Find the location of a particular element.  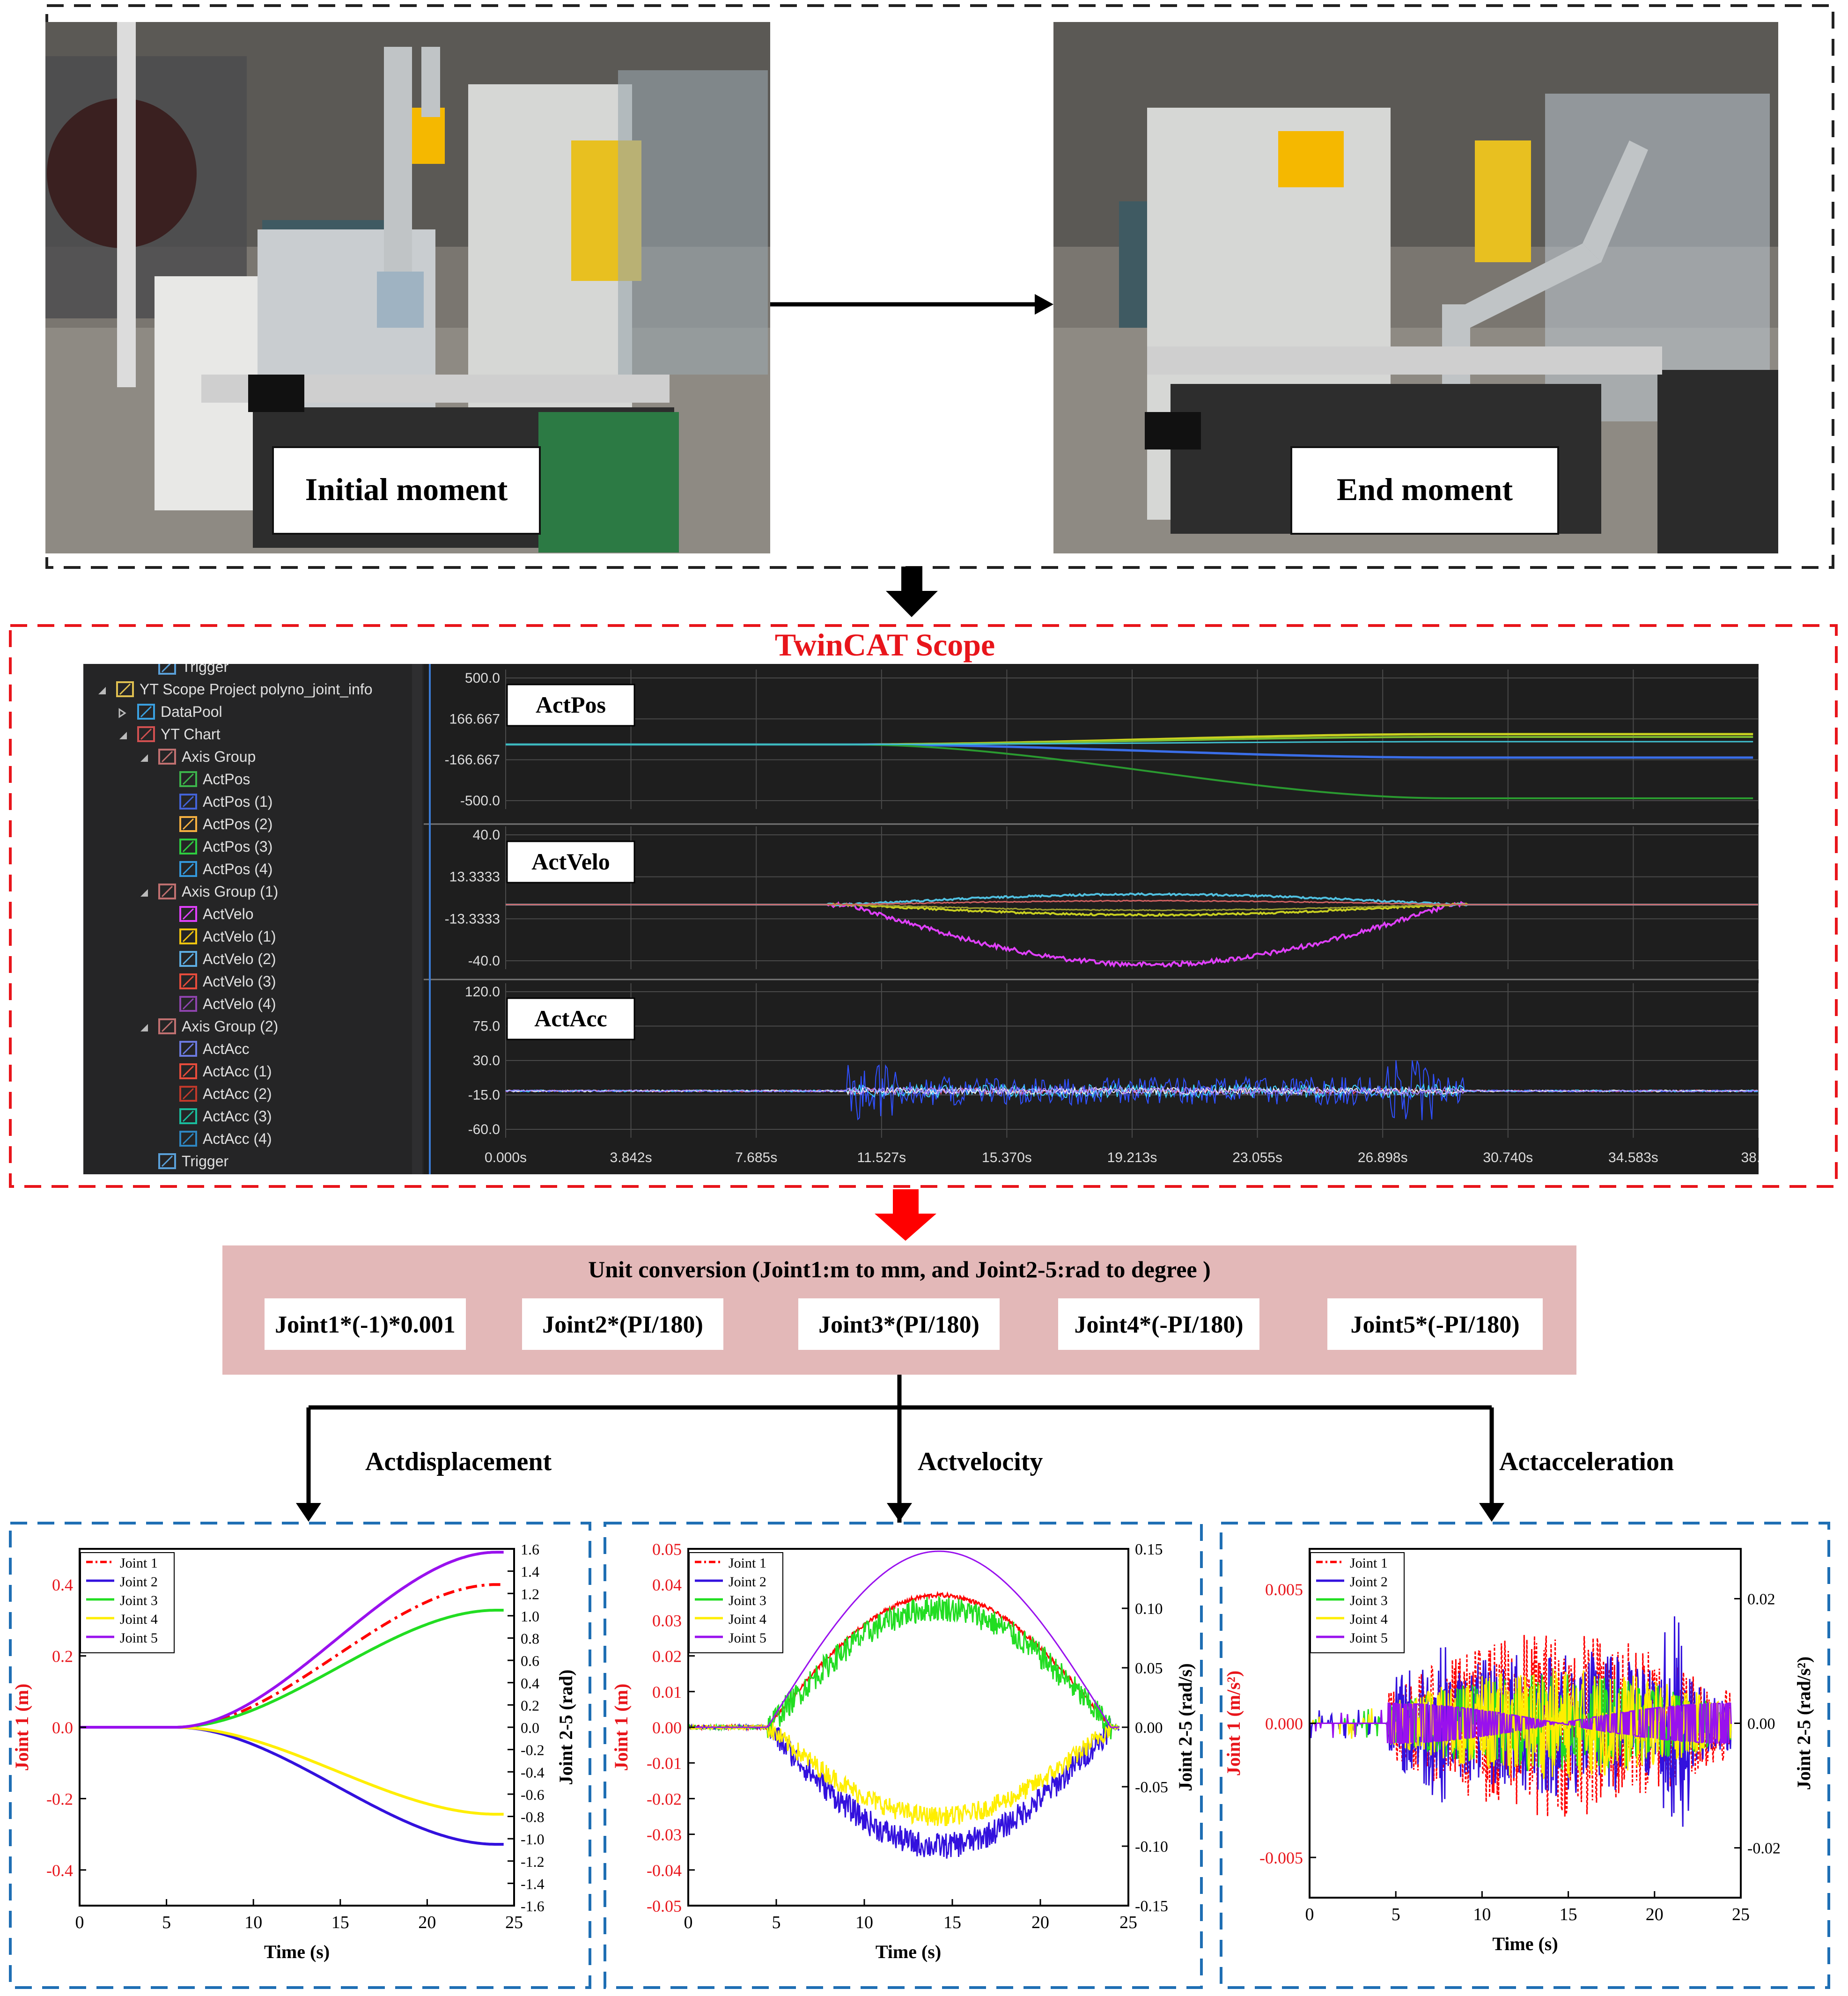

y-left-tick-label: 0.000 is located at coordinates (1284, 1724).